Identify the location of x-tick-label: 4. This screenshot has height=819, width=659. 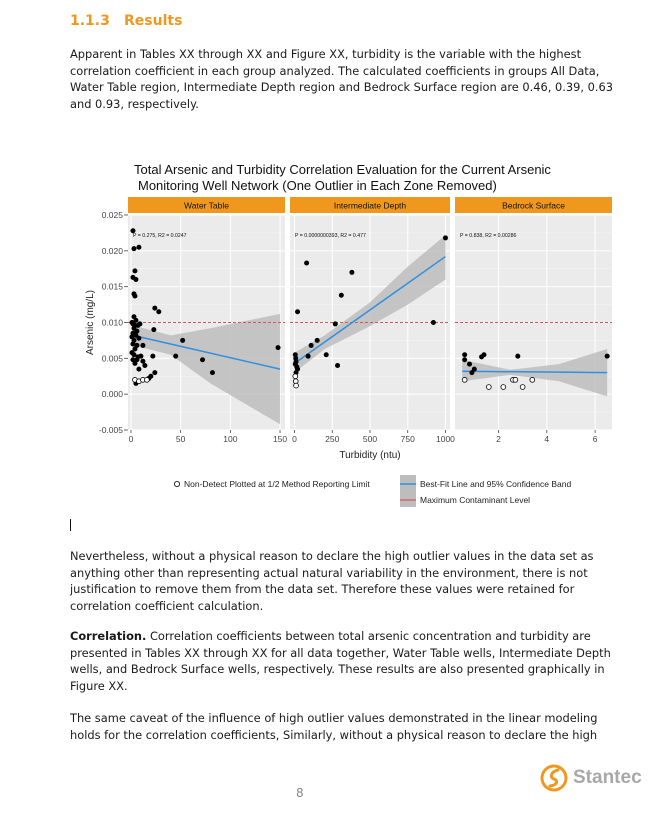
(546, 439).